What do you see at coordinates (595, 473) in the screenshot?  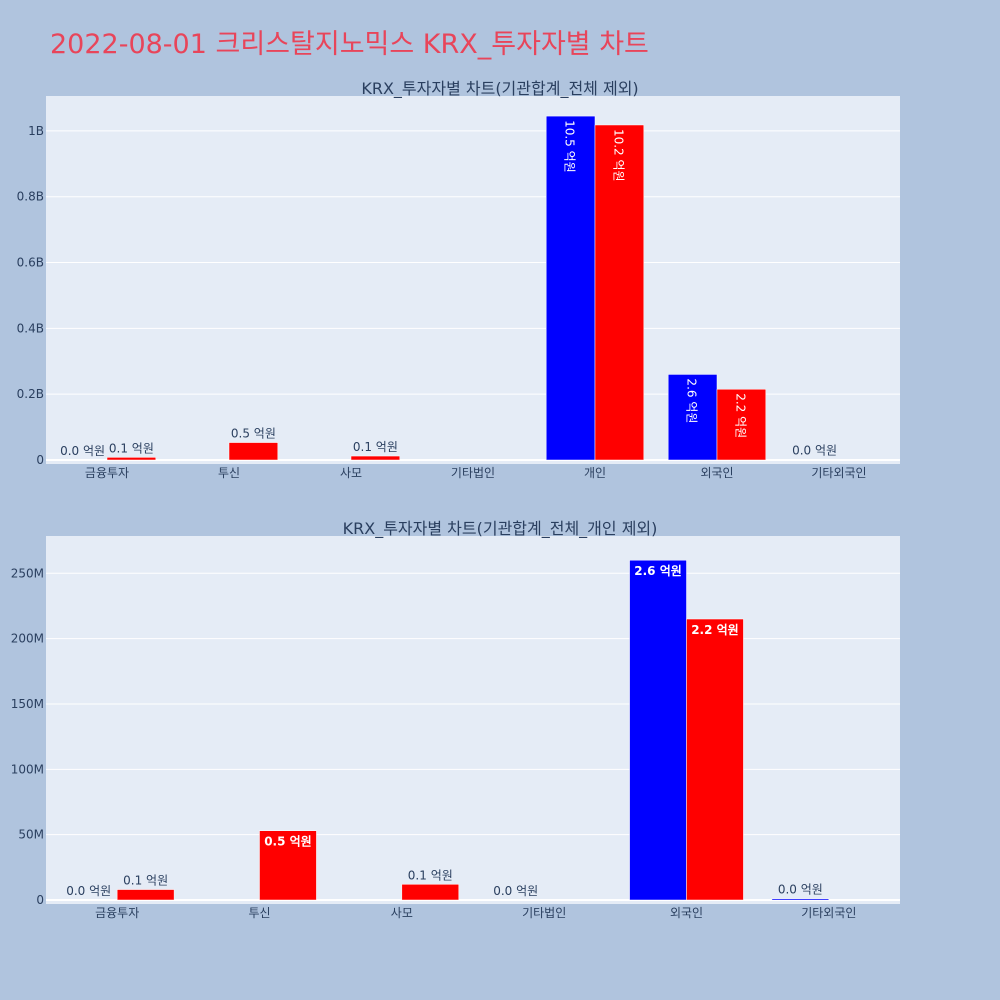 I see `x-tick-label: 개인` at bounding box center [595, 473].